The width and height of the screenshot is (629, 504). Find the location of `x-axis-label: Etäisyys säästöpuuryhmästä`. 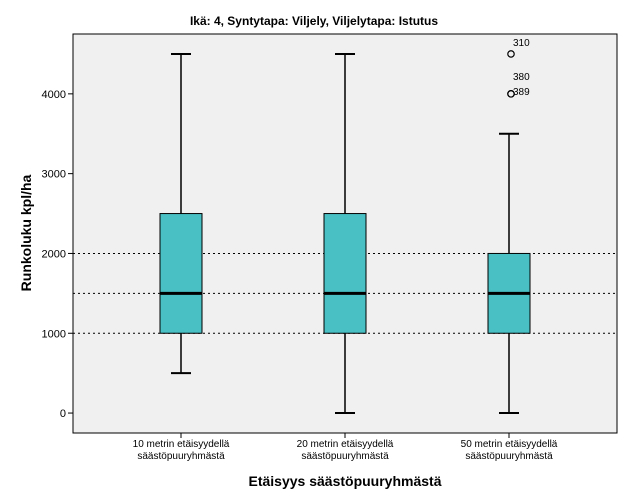

x-axis-label: Etäisyys säästöpuuryhmästä is located at coordinates (345, 481).